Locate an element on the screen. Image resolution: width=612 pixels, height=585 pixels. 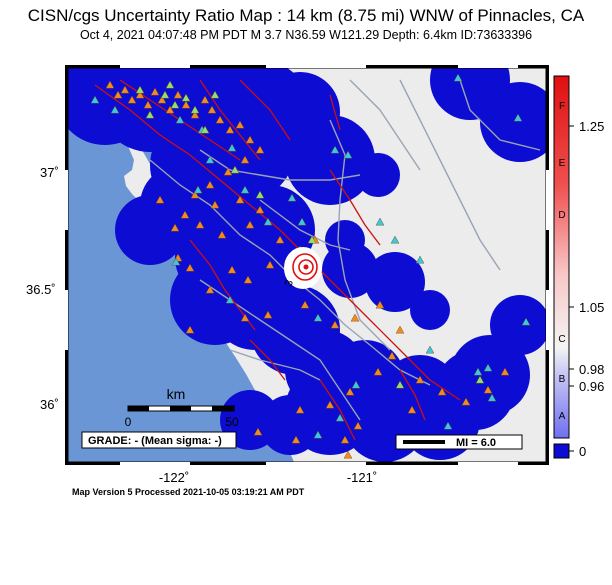
colorbar: F E D C B A 1.25 1.05 0.98 0.96 0 is located at coordinates (578, 267).